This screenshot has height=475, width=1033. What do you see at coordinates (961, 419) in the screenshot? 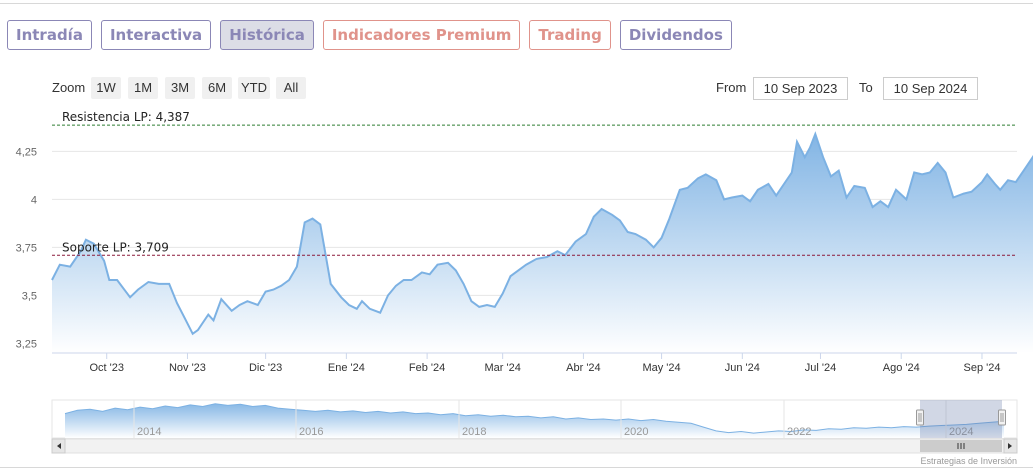
I see `navigator-selection` at bounding box center [961, 419].